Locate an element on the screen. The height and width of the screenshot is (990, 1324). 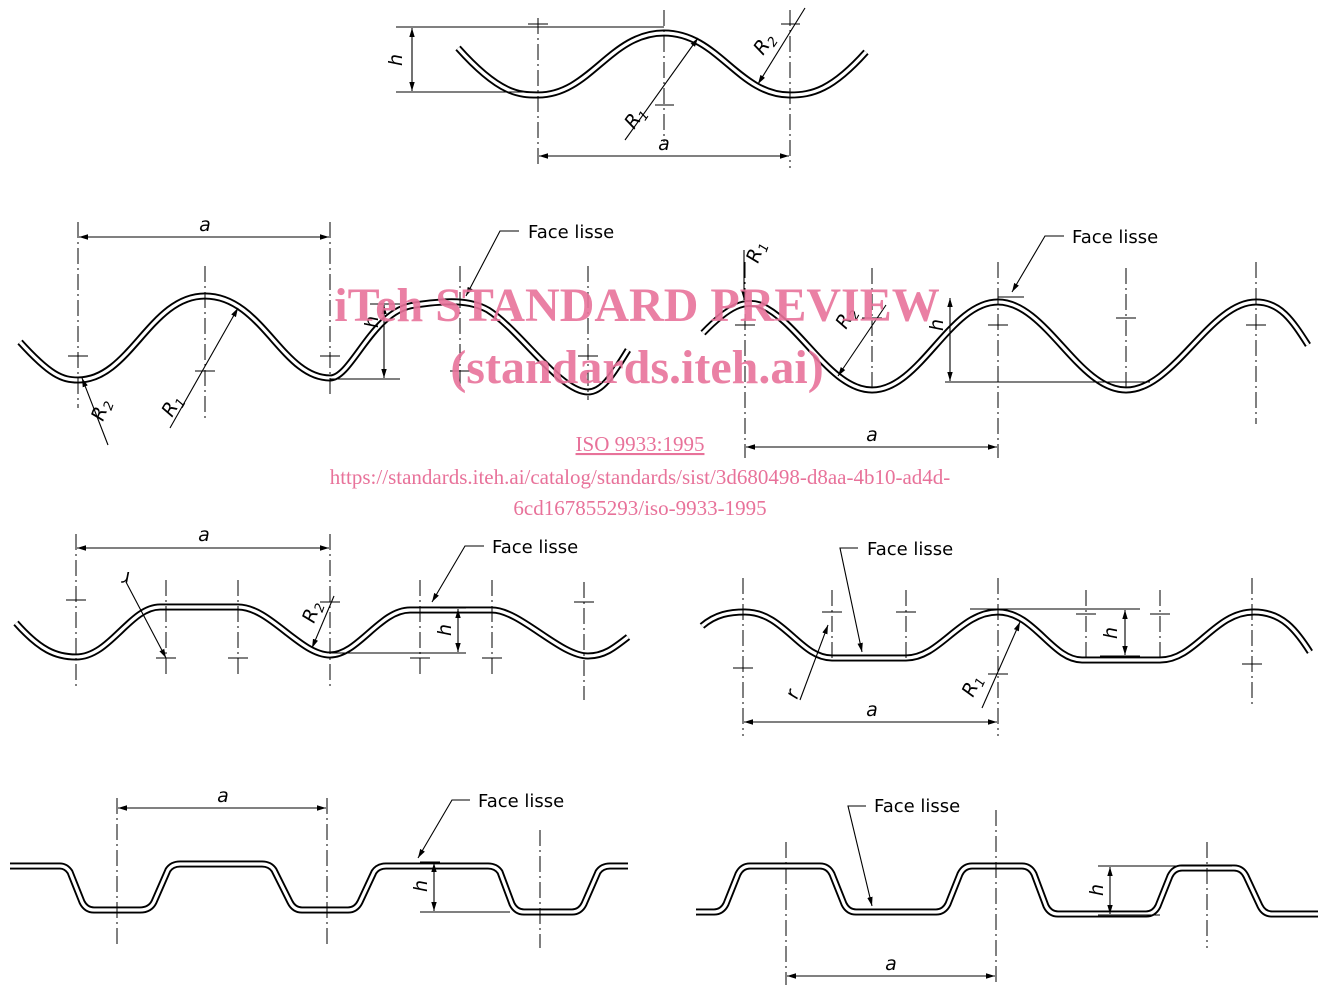
a-label-p4: a is located at coordinates (204, 535).